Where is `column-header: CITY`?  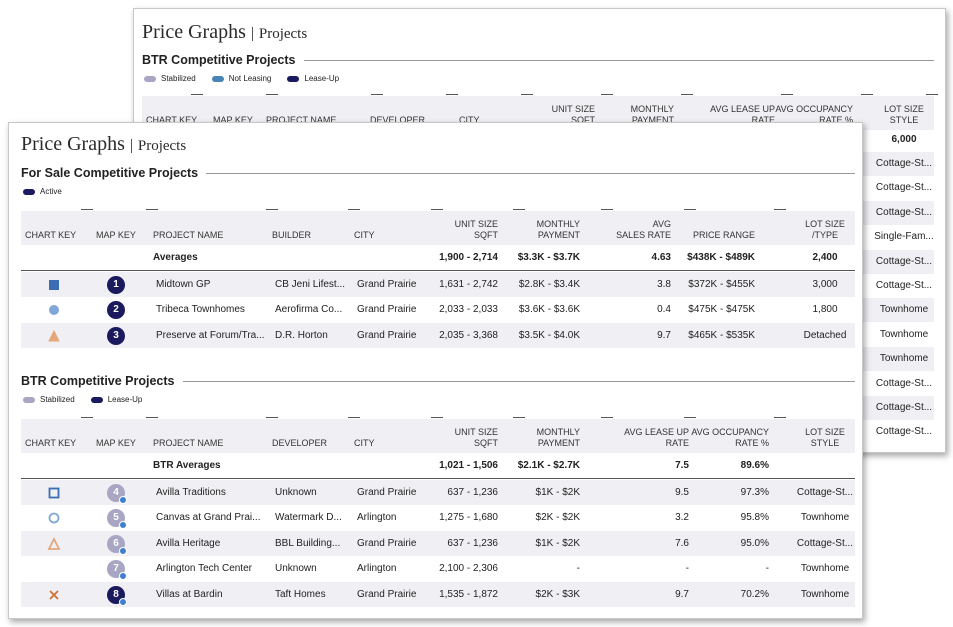 column-header: CITY is located at coordinates (364, 443).